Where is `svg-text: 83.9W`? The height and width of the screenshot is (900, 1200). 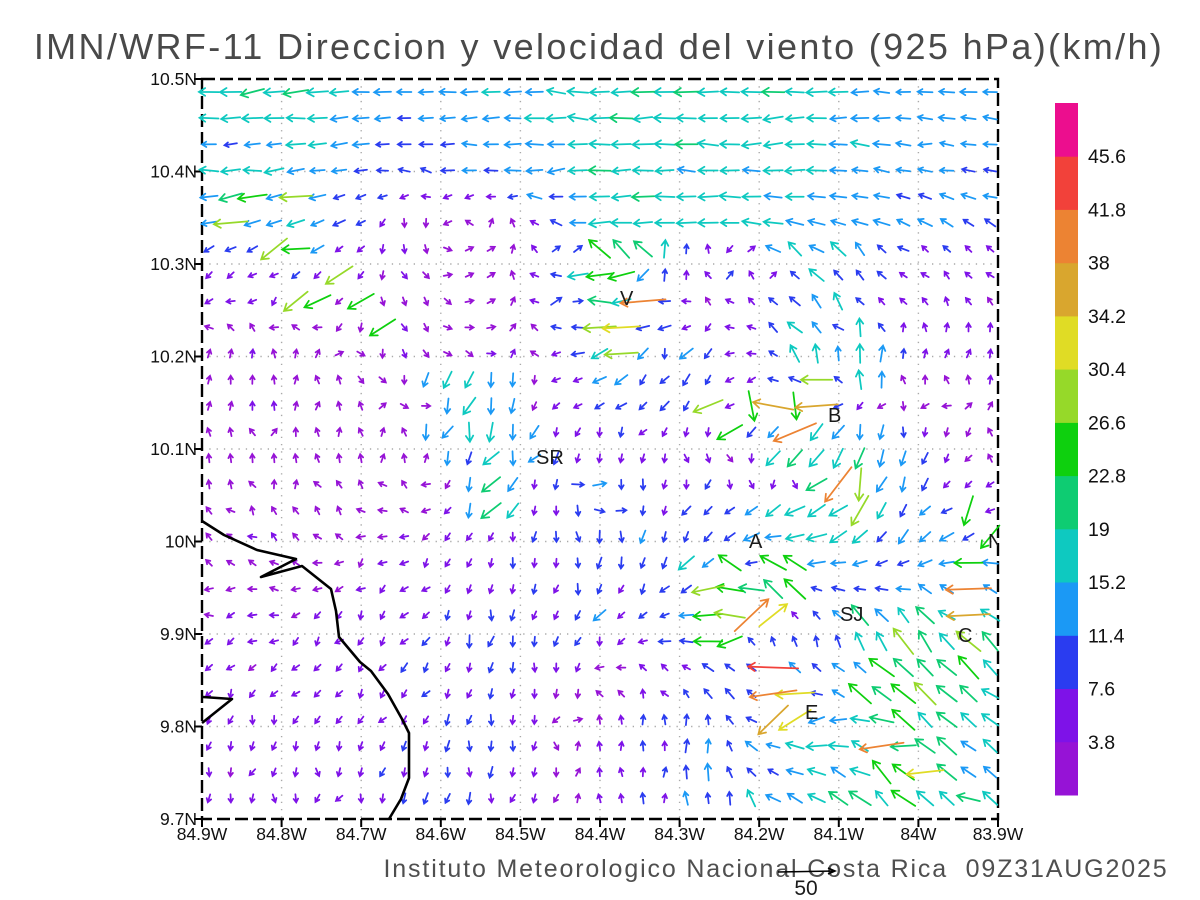
svg-text: 83.9W is located at coordinates (998, 834).